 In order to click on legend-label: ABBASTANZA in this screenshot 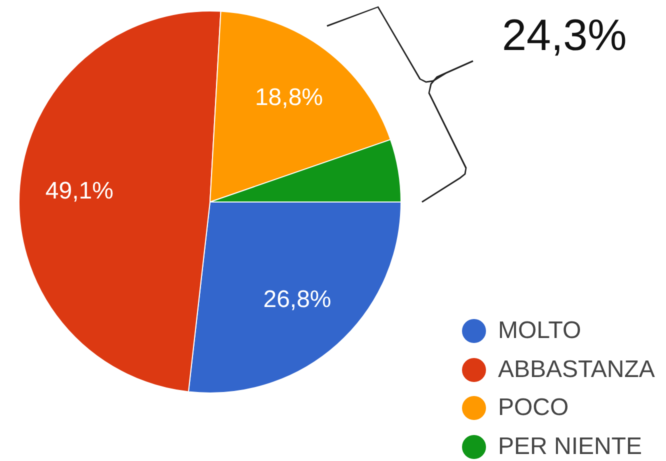, I will do `click(576, 369)`.